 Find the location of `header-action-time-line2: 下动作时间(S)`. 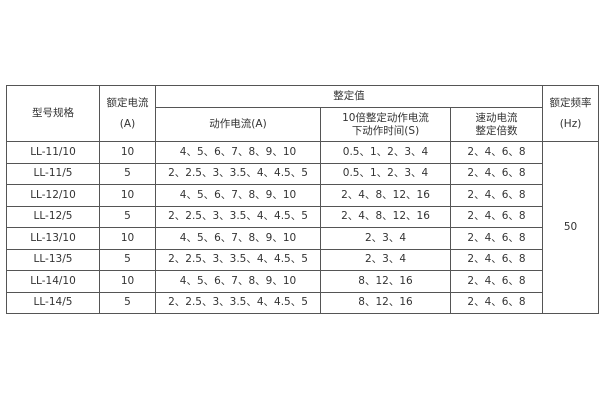

header-action-time-line2: 下动作时间(S) is located at coordinates (385, 130).